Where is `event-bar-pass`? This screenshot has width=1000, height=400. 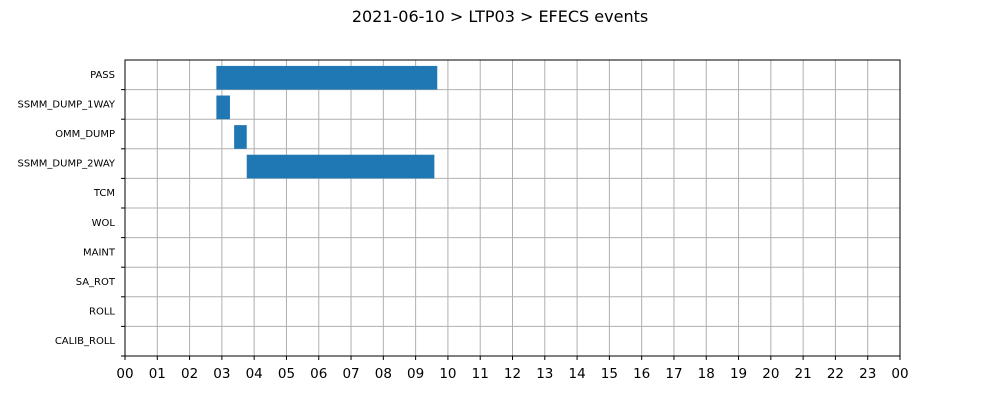 event-bar-pass is located at coordinates (327, 77).